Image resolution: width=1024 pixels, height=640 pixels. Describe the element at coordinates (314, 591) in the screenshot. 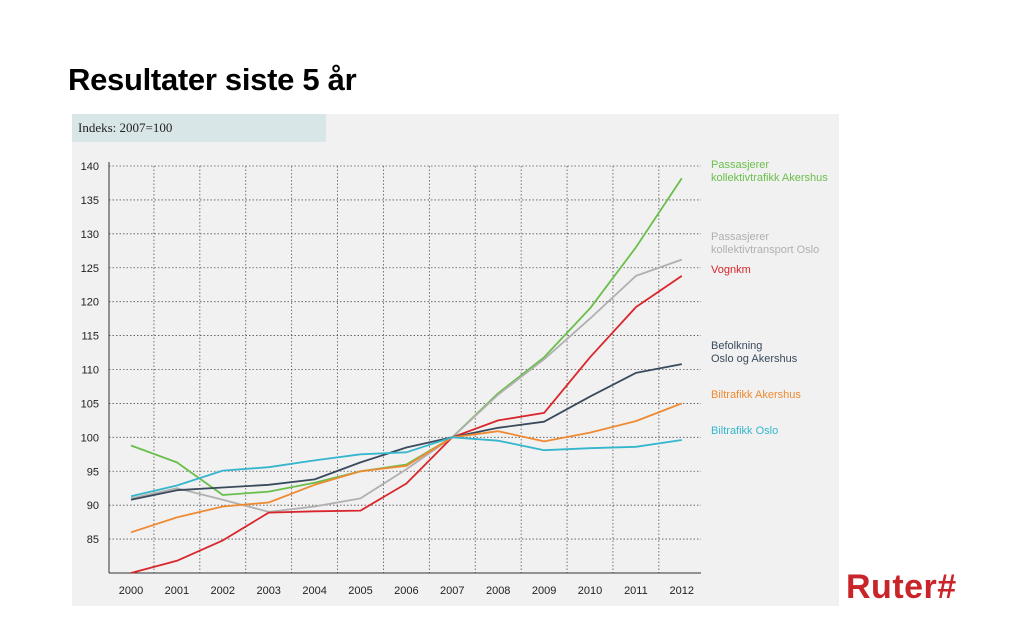

I see `x-tick-label: 2004` at that location.